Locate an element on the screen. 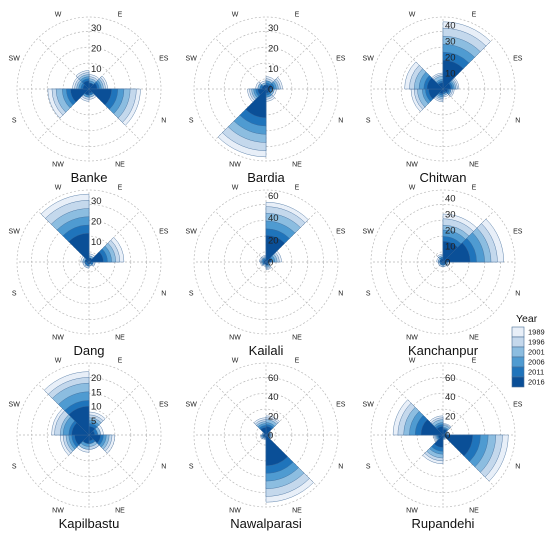  rose-panel-banke: 10 20 30 E ES N NE NW S SW W Banke is located at coordinates (89, 98).